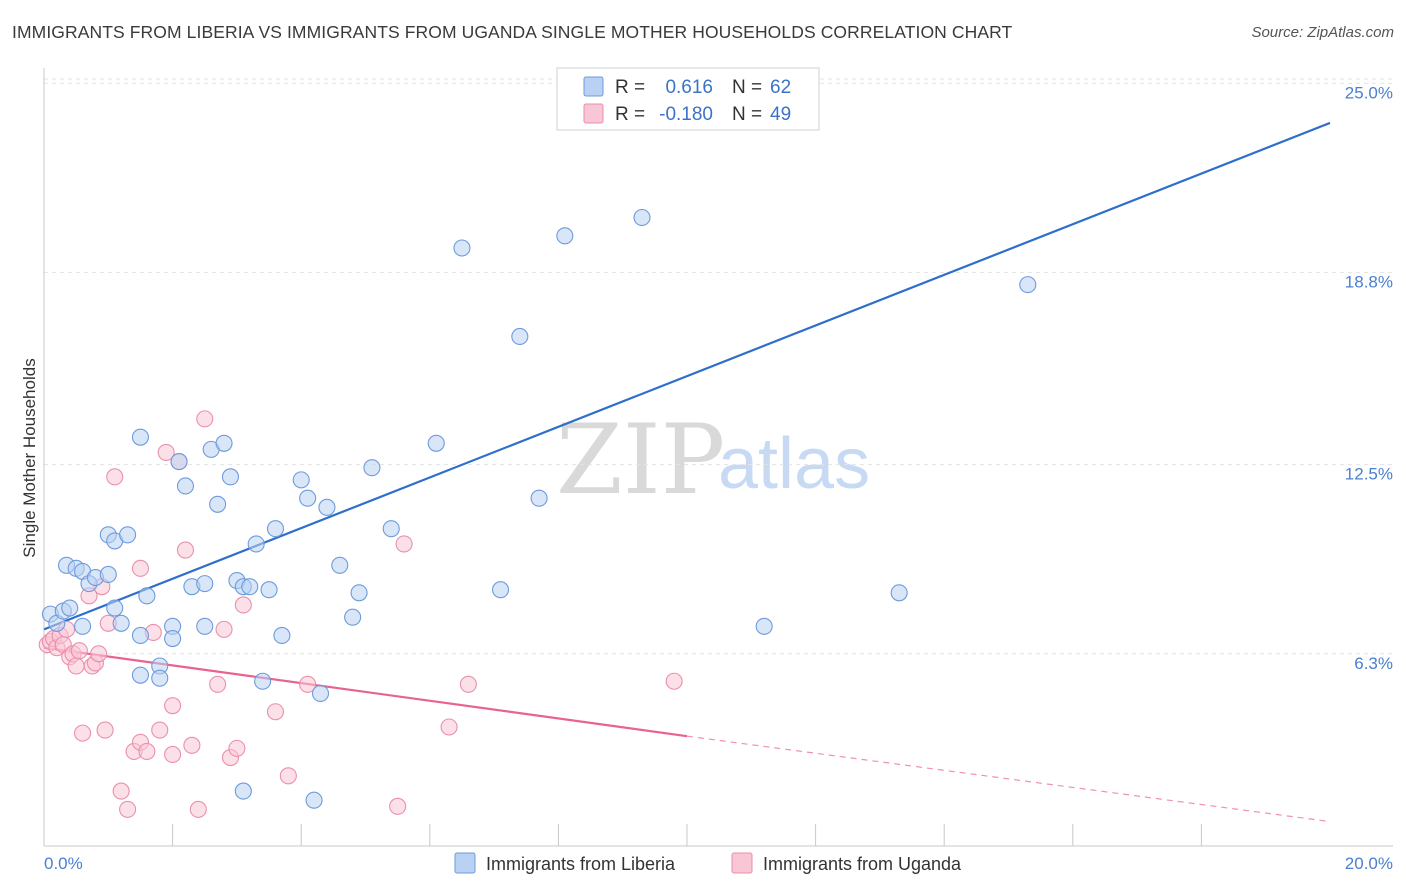  I want to click on legend-n-value-liberia: 62, so click(780, 87).